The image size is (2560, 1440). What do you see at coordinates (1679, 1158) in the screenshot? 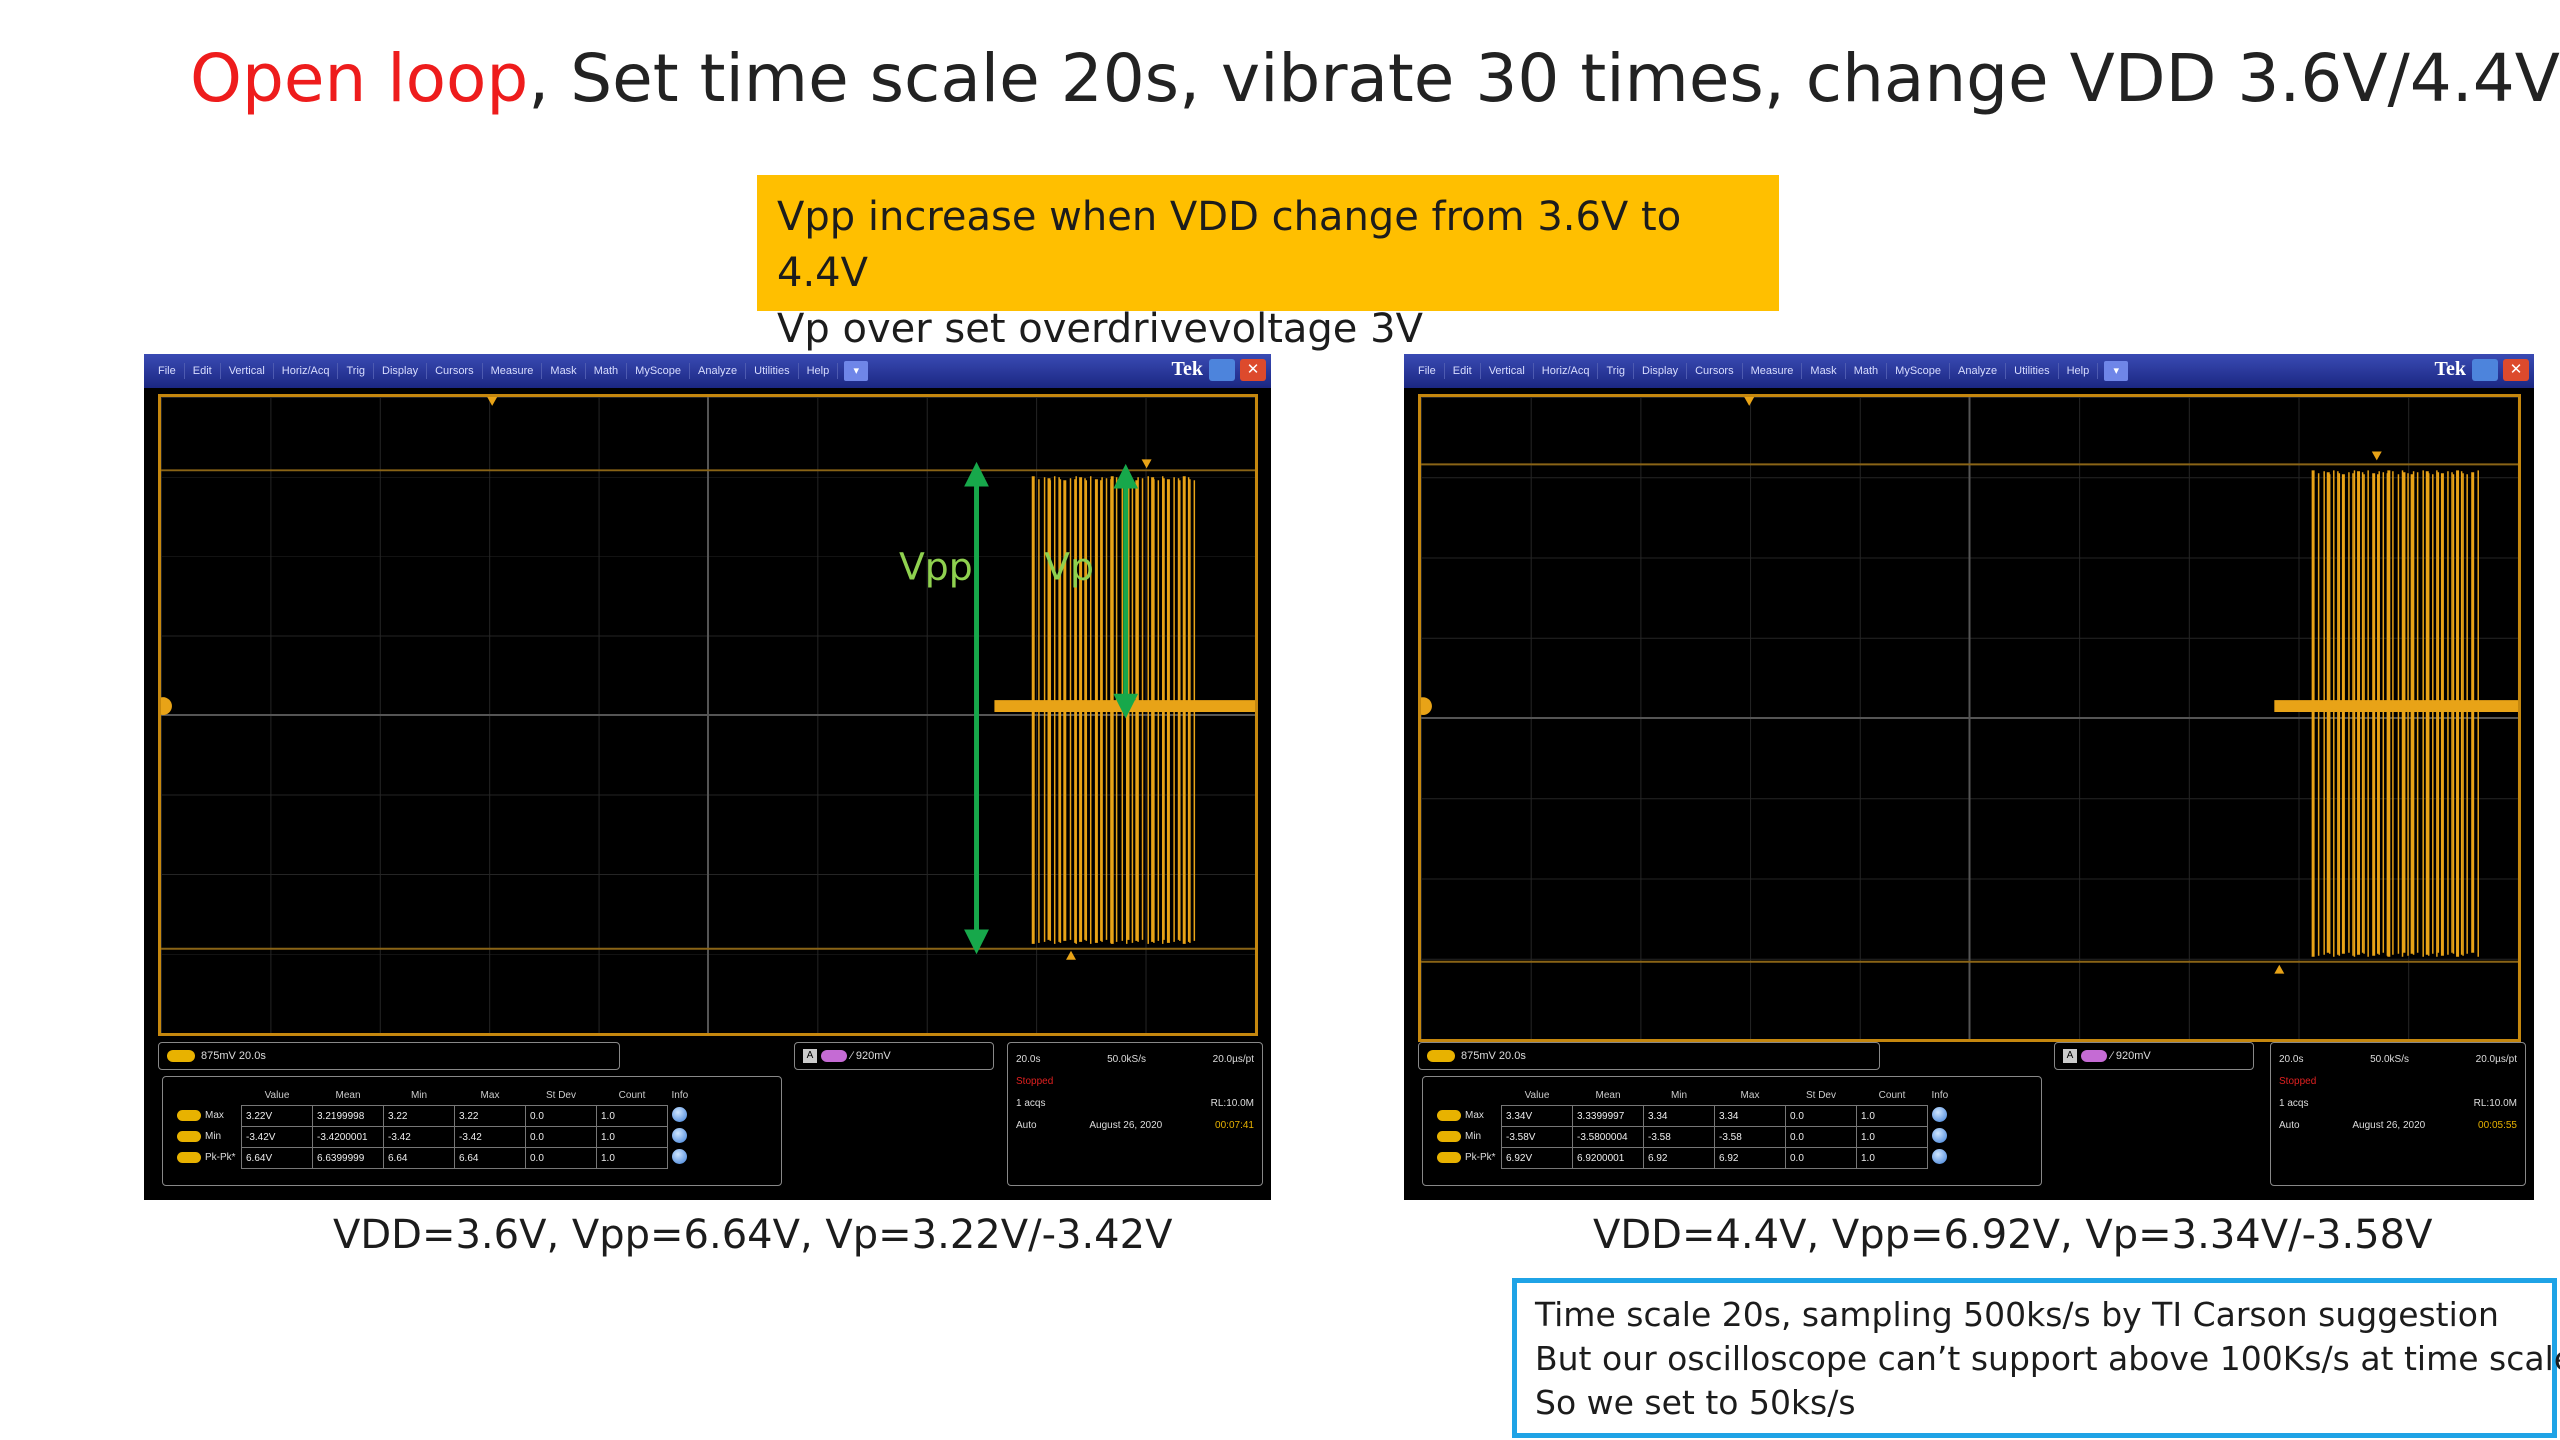
I see `cell-min: 6.92` at bounding box center [1679, 1158].